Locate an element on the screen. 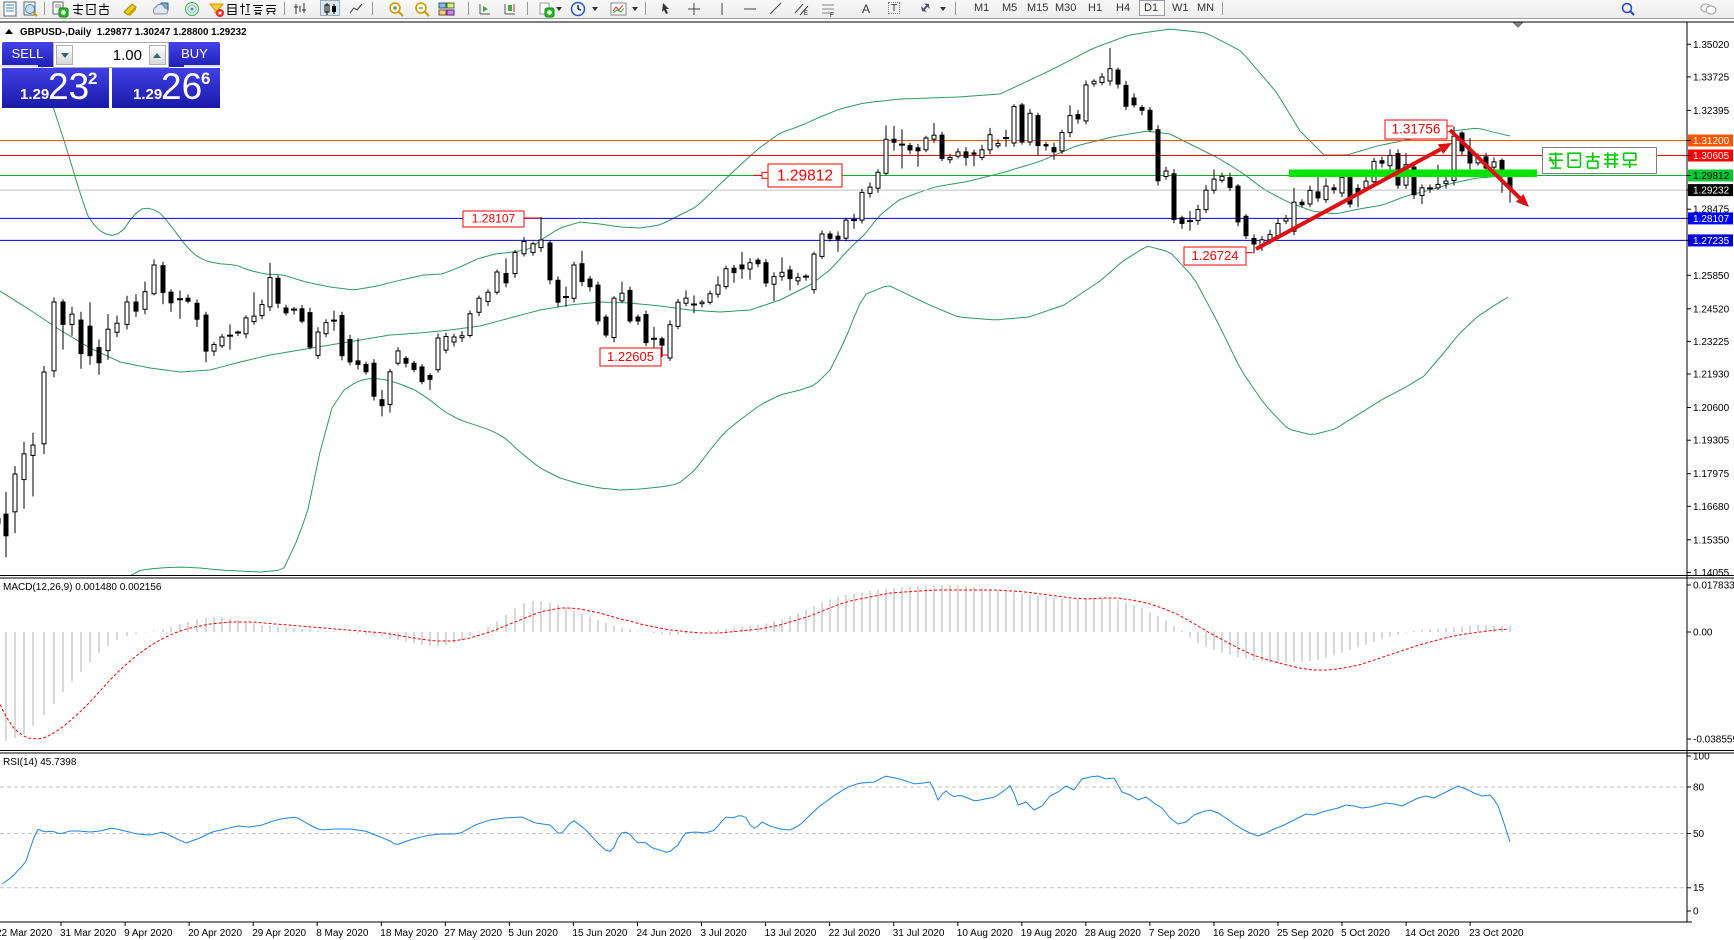 The image size is (1734, 940). svg-text: 1.30605 is located at coordinates (1711, 156).